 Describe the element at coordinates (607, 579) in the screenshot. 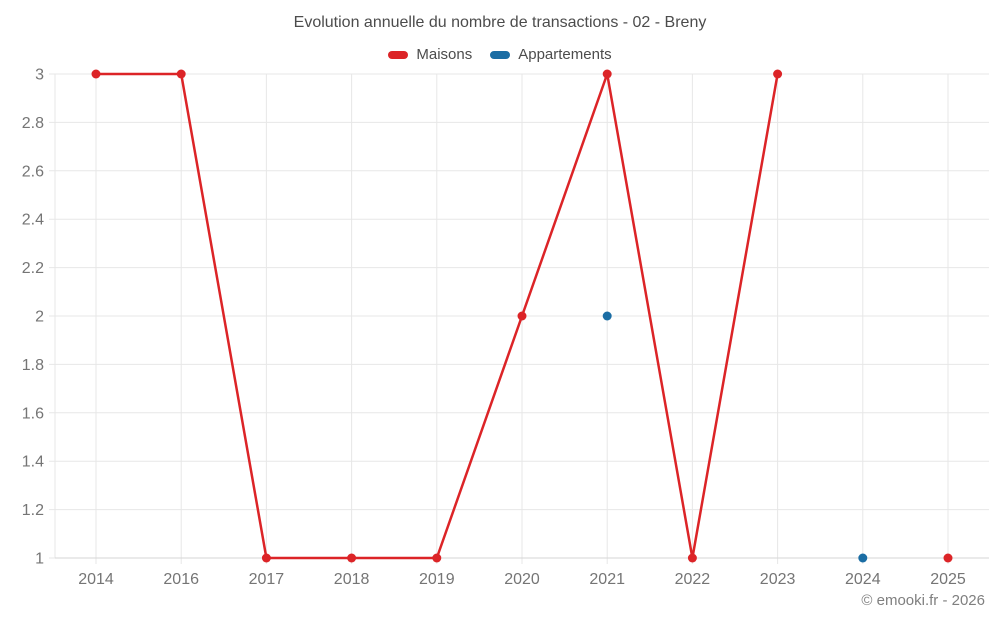

I see `x-axis-tick-label: 2021` at that location.